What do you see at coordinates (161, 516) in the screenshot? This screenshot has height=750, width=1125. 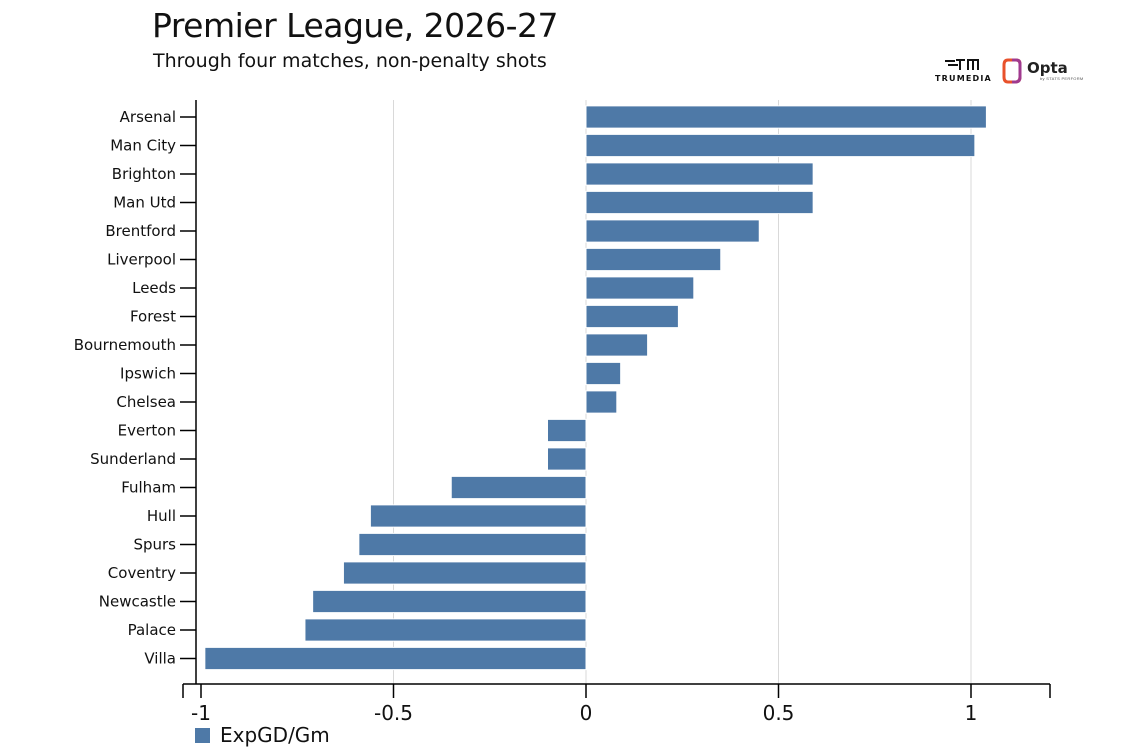 I see `y-tick-label: Hull` at bounding box center [161, 516].